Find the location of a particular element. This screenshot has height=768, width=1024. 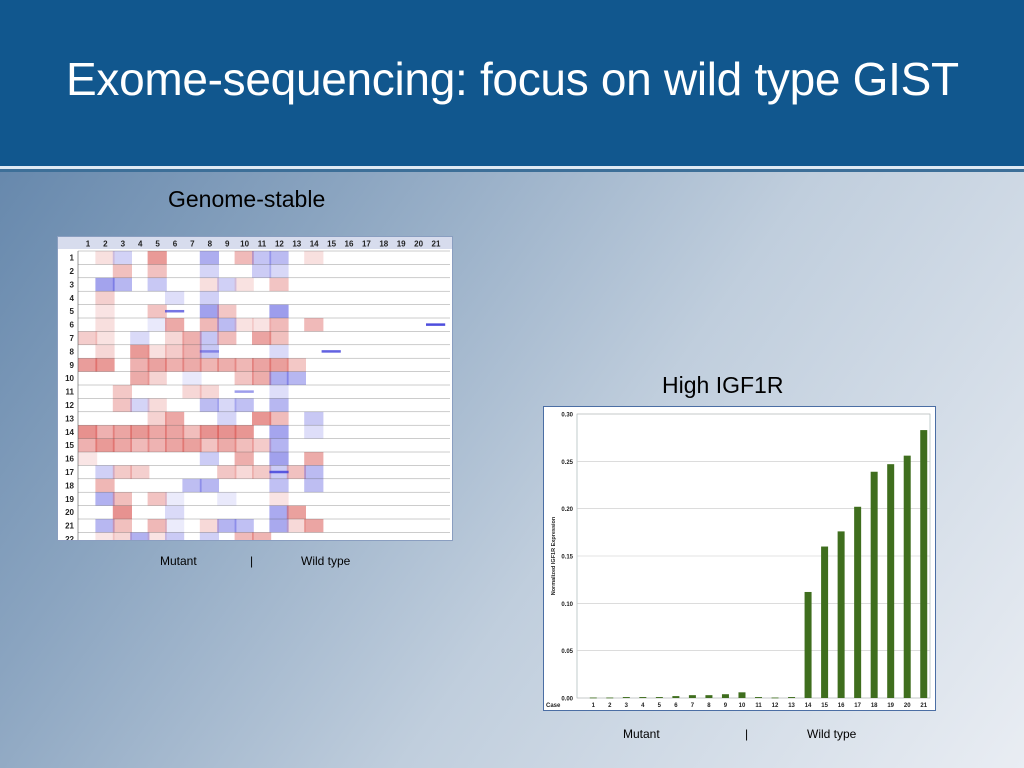

x-tick-label: 9 is located at coordinates (726, 706).